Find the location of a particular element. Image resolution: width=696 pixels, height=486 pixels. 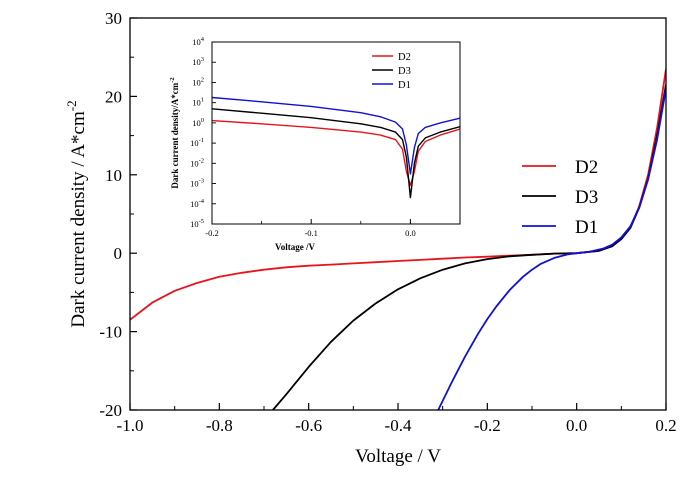

inset-y-axis-title-exponent: -2 is located at coordinates (172, 79).